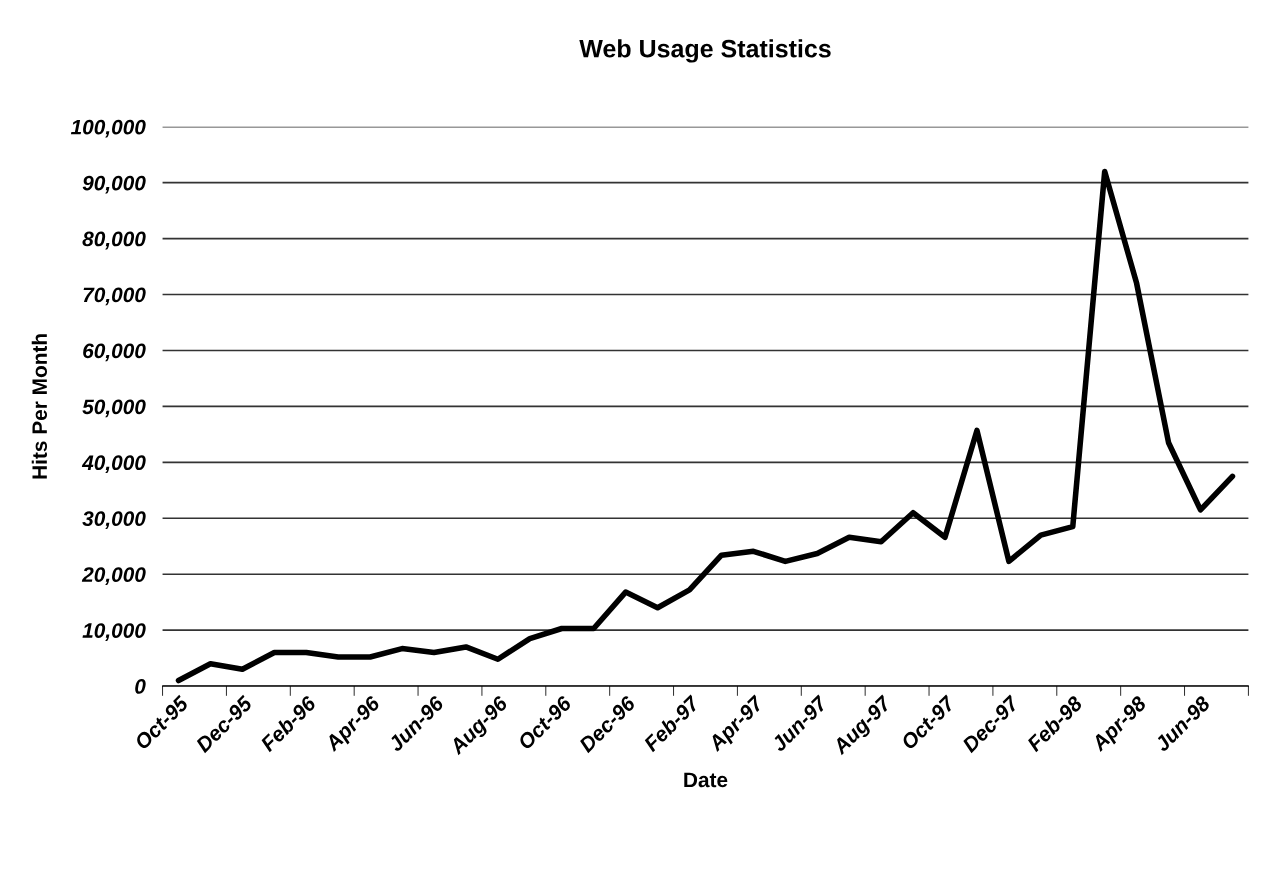 This screenshot has width=1270, height=874. Describe the element at coordinates (114, 632) in the screenshot. I see `y-tick-label: 10,000` at that location.